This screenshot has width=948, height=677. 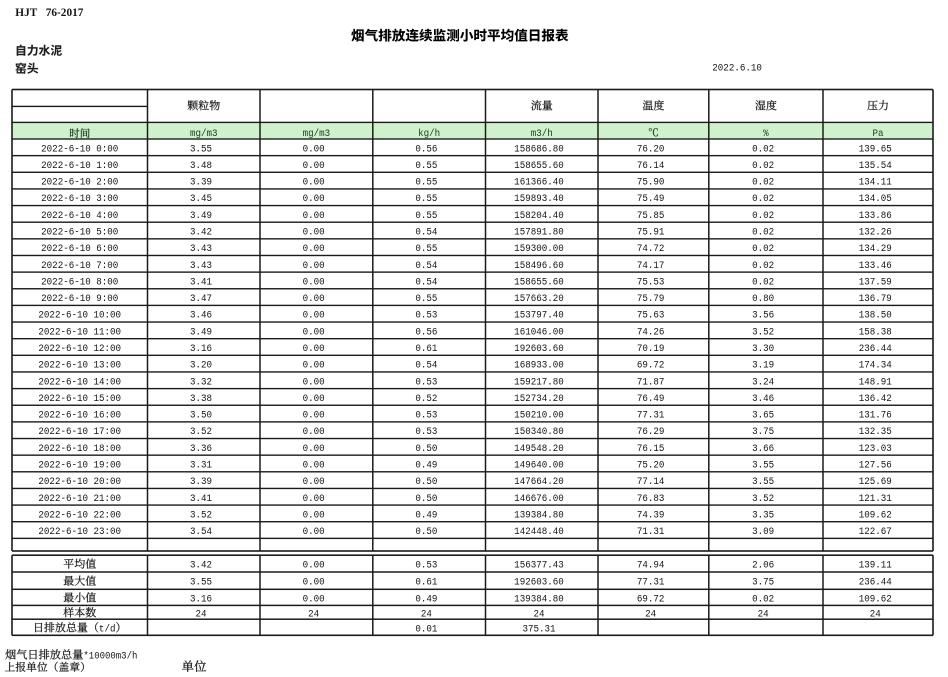 What do you see at coordinates (79, 265) in the screenshot?
I see `svg-text: 2022-6-10 7:00` at bounding box center [79, 265].